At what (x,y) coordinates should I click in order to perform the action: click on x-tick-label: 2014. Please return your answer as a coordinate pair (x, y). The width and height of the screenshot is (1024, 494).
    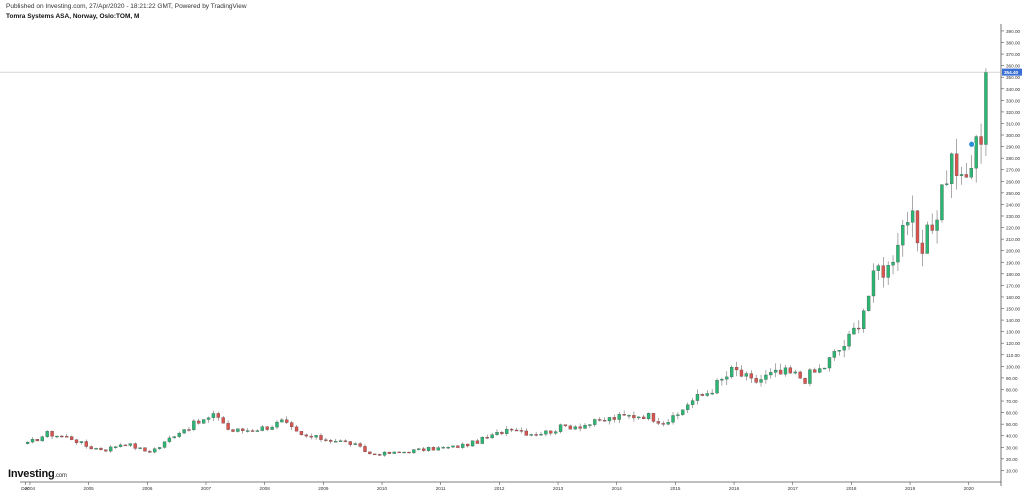
    Looking at the image, I should click on (617, 488).